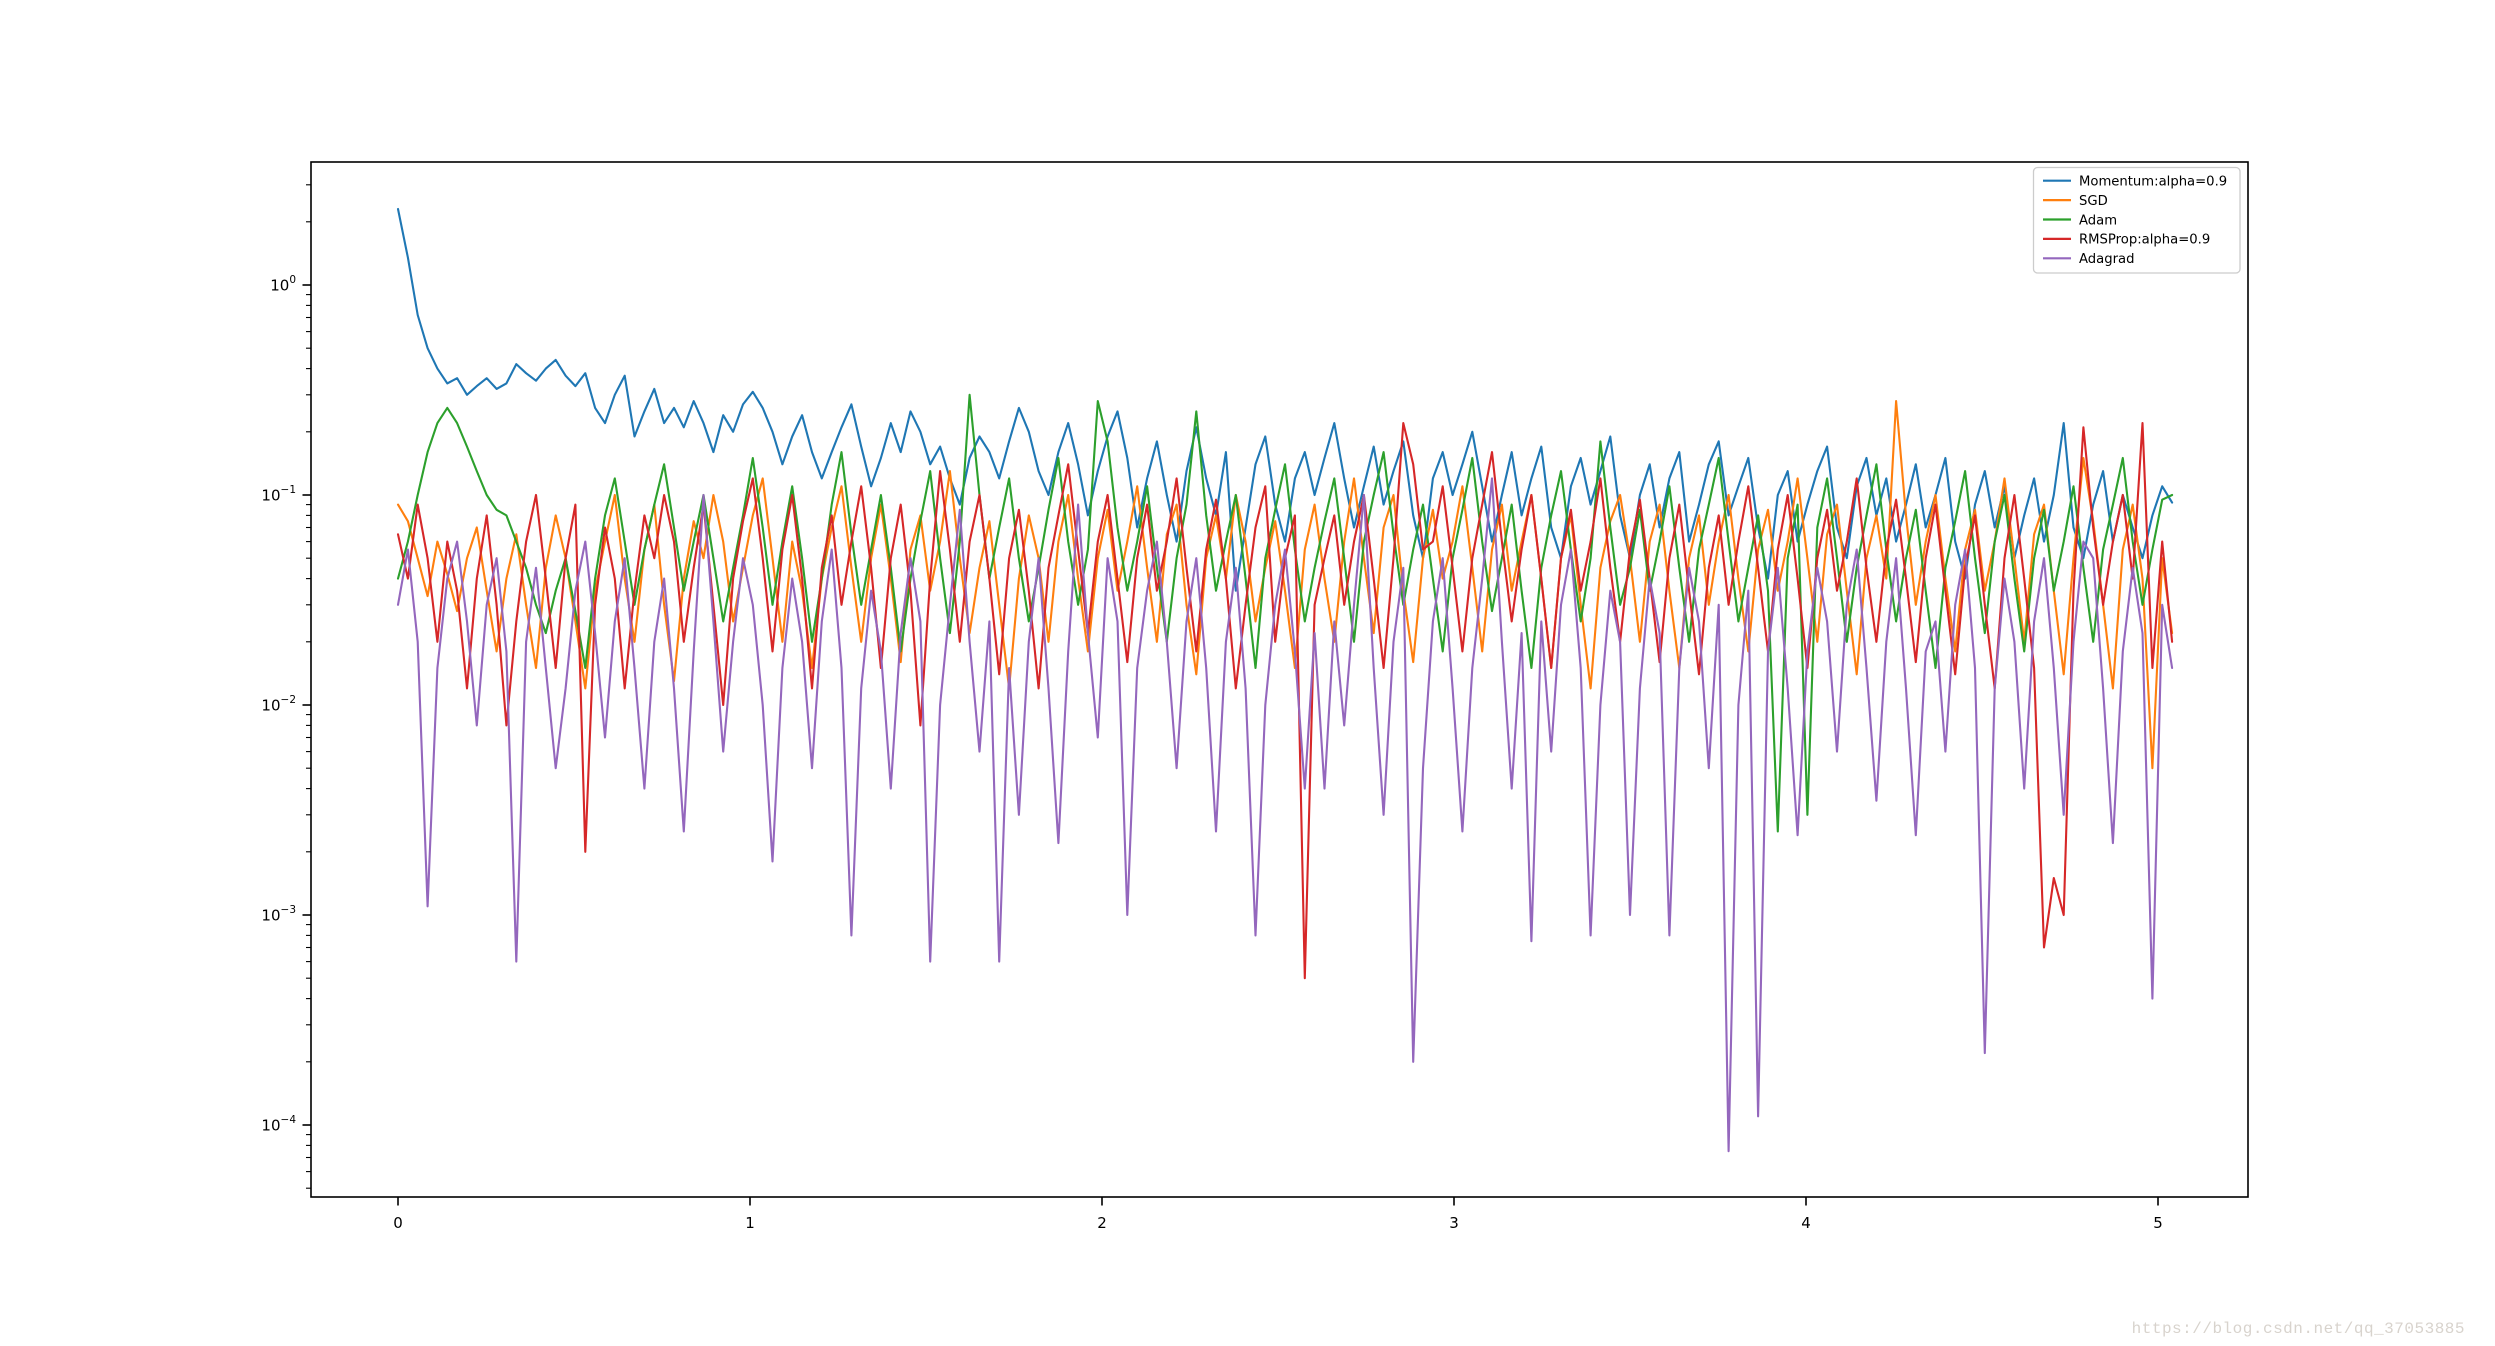  Describe the element at coordinates (1806, 1223) in the screenshot. I see `x-tick-label: 4` at that location.